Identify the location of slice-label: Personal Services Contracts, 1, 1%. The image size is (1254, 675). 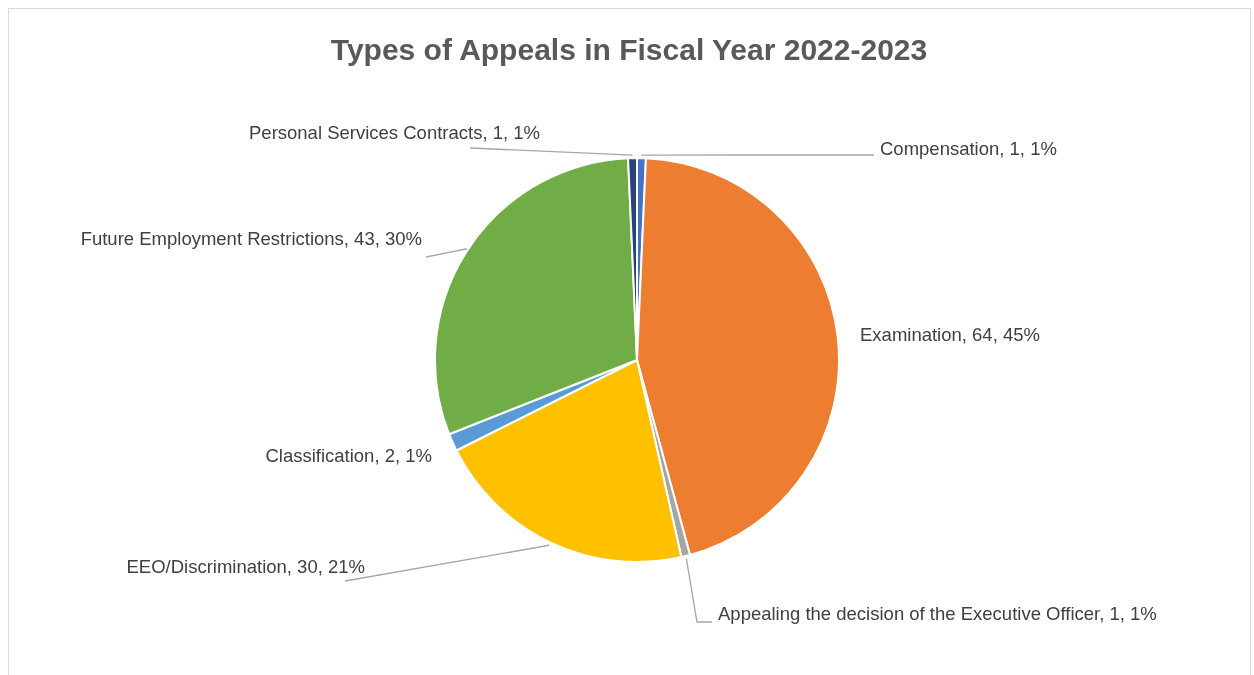
(394, 132).